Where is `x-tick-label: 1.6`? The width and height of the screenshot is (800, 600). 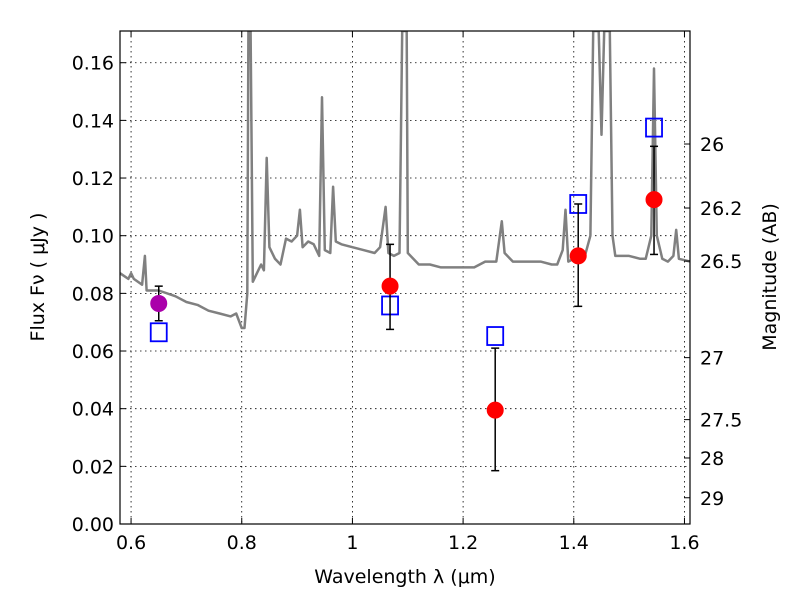 x-tick-label: 1.6 is located at coordinates (684, 543).